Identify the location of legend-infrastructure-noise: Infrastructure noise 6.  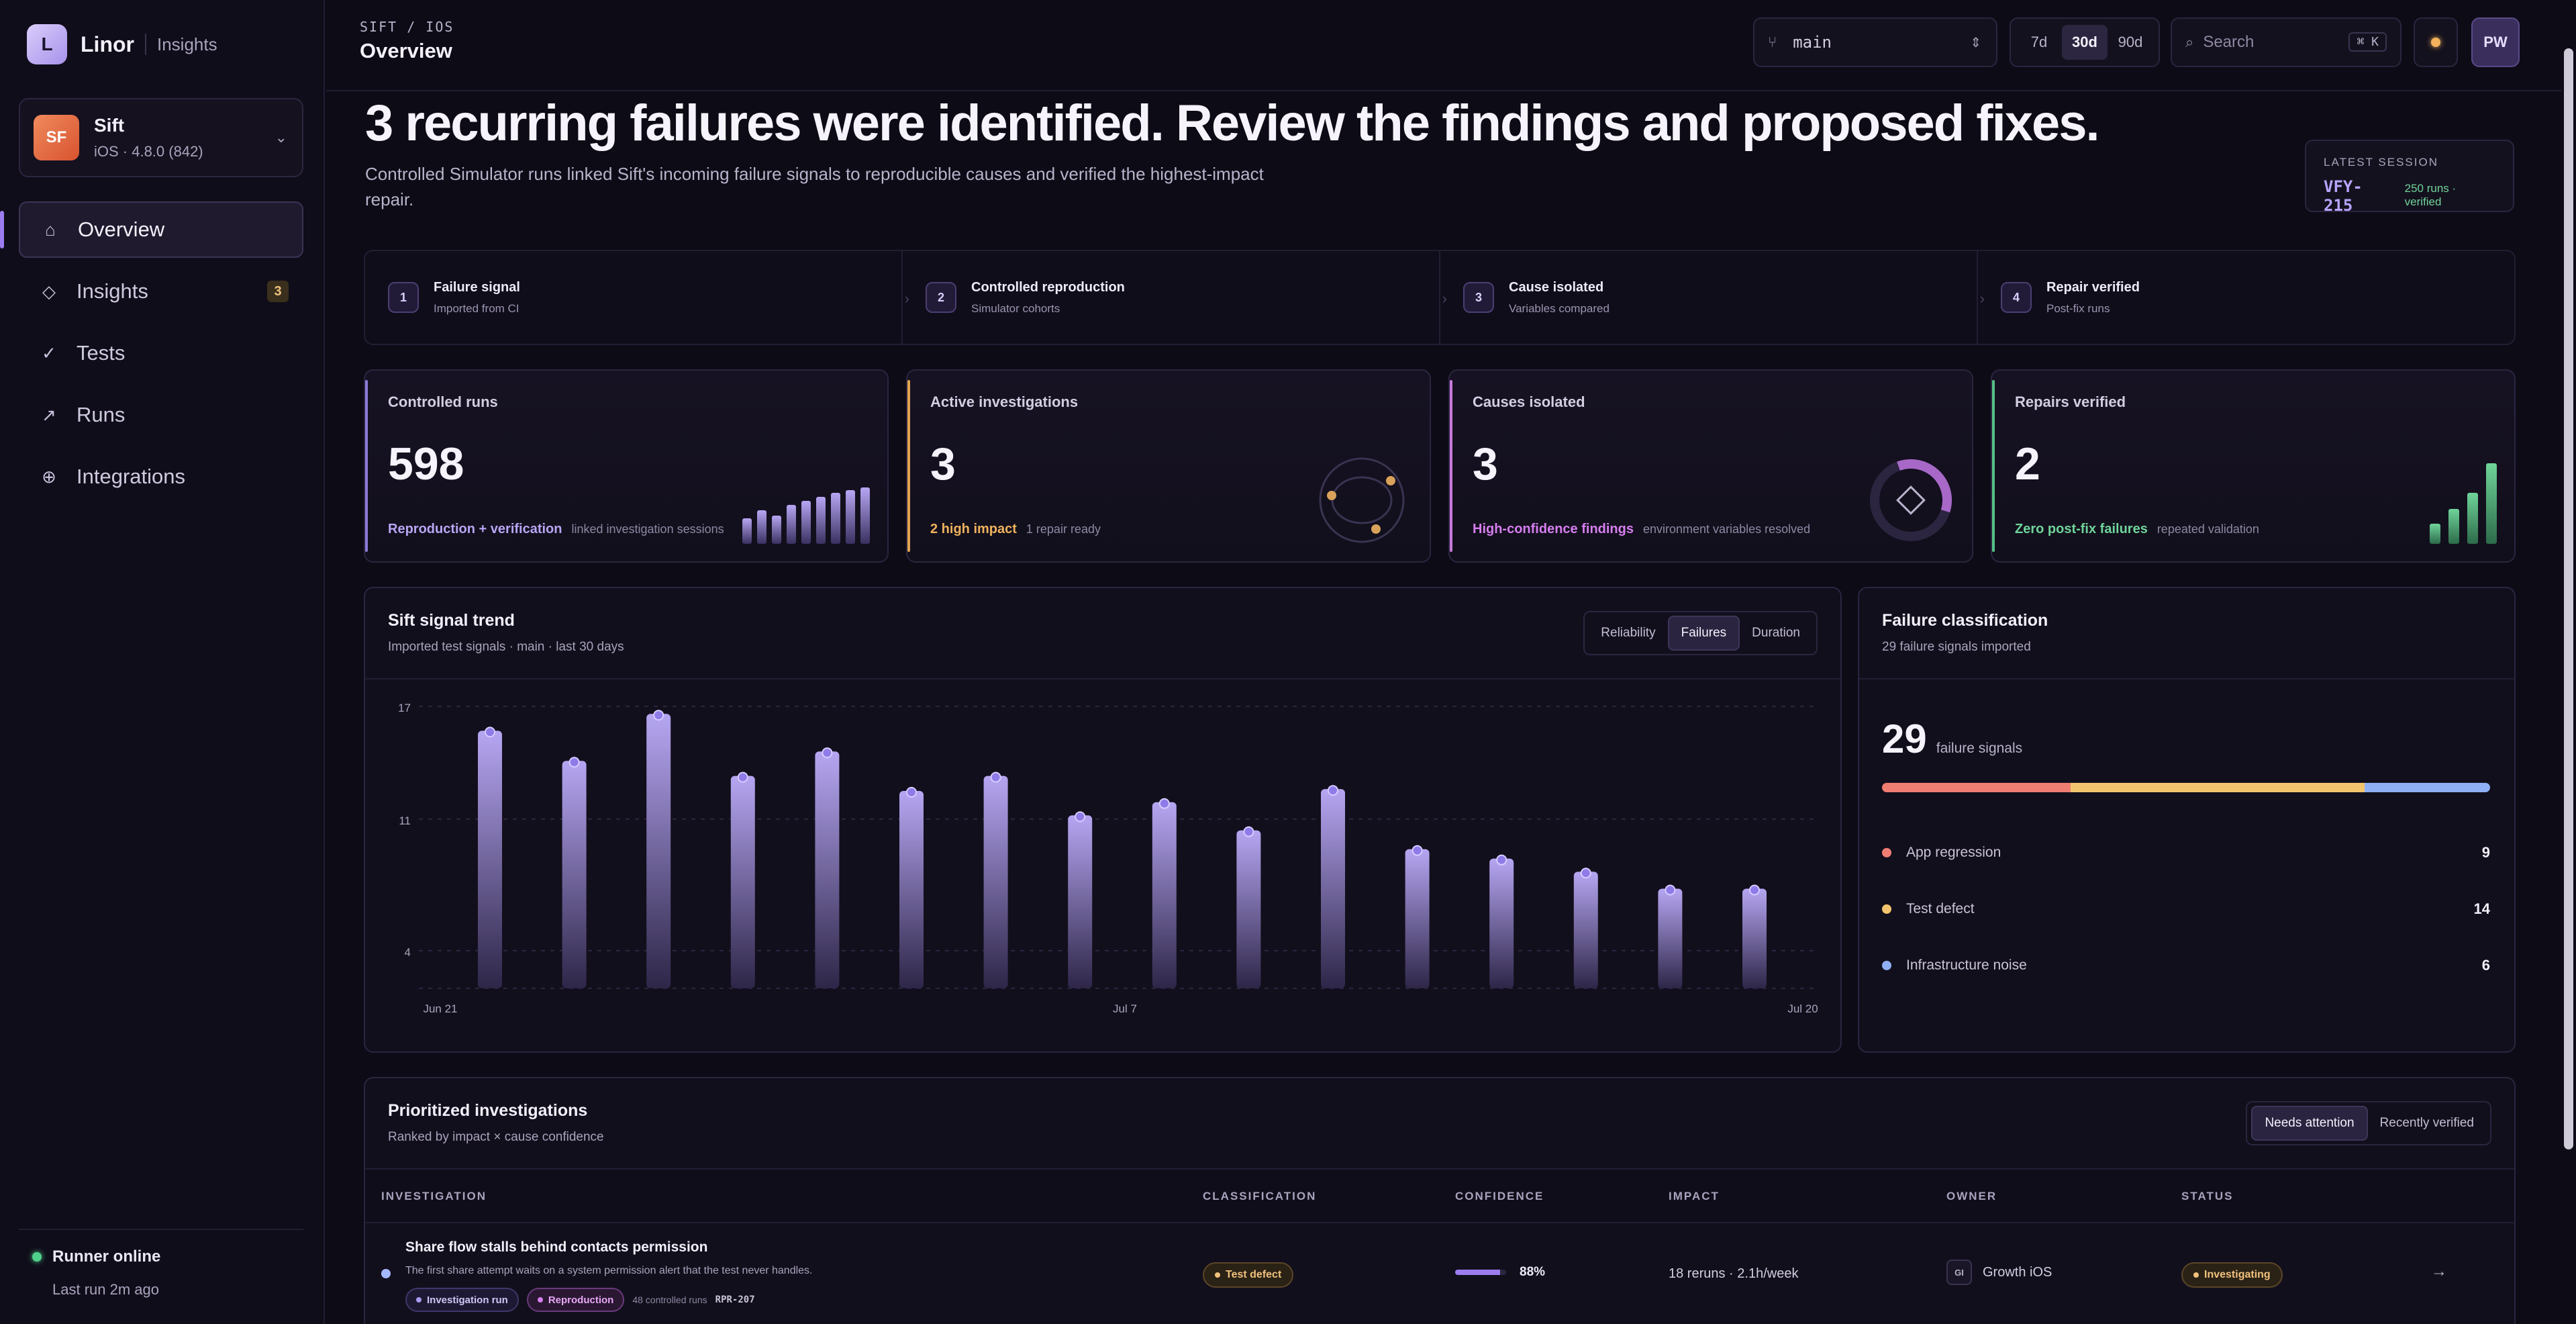
(2186, 965).